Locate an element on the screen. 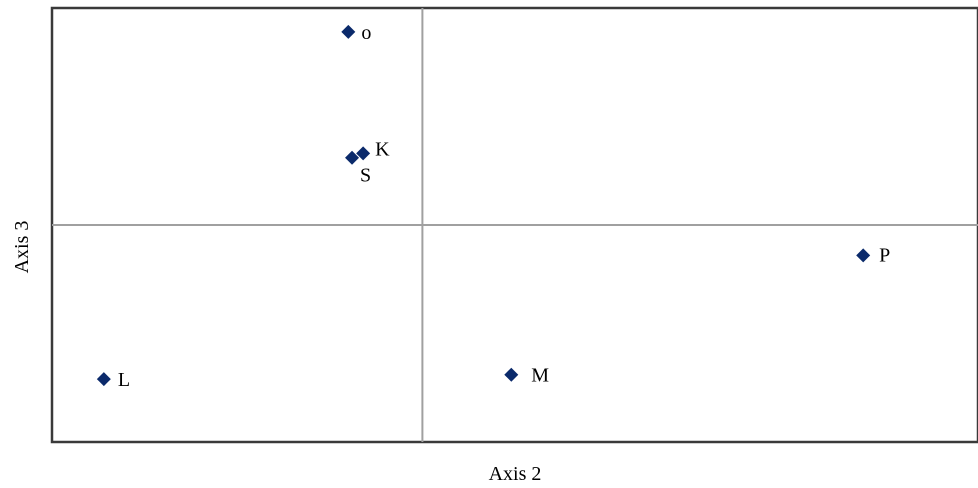  point-K-label: K is located at coordinates (382, 149).